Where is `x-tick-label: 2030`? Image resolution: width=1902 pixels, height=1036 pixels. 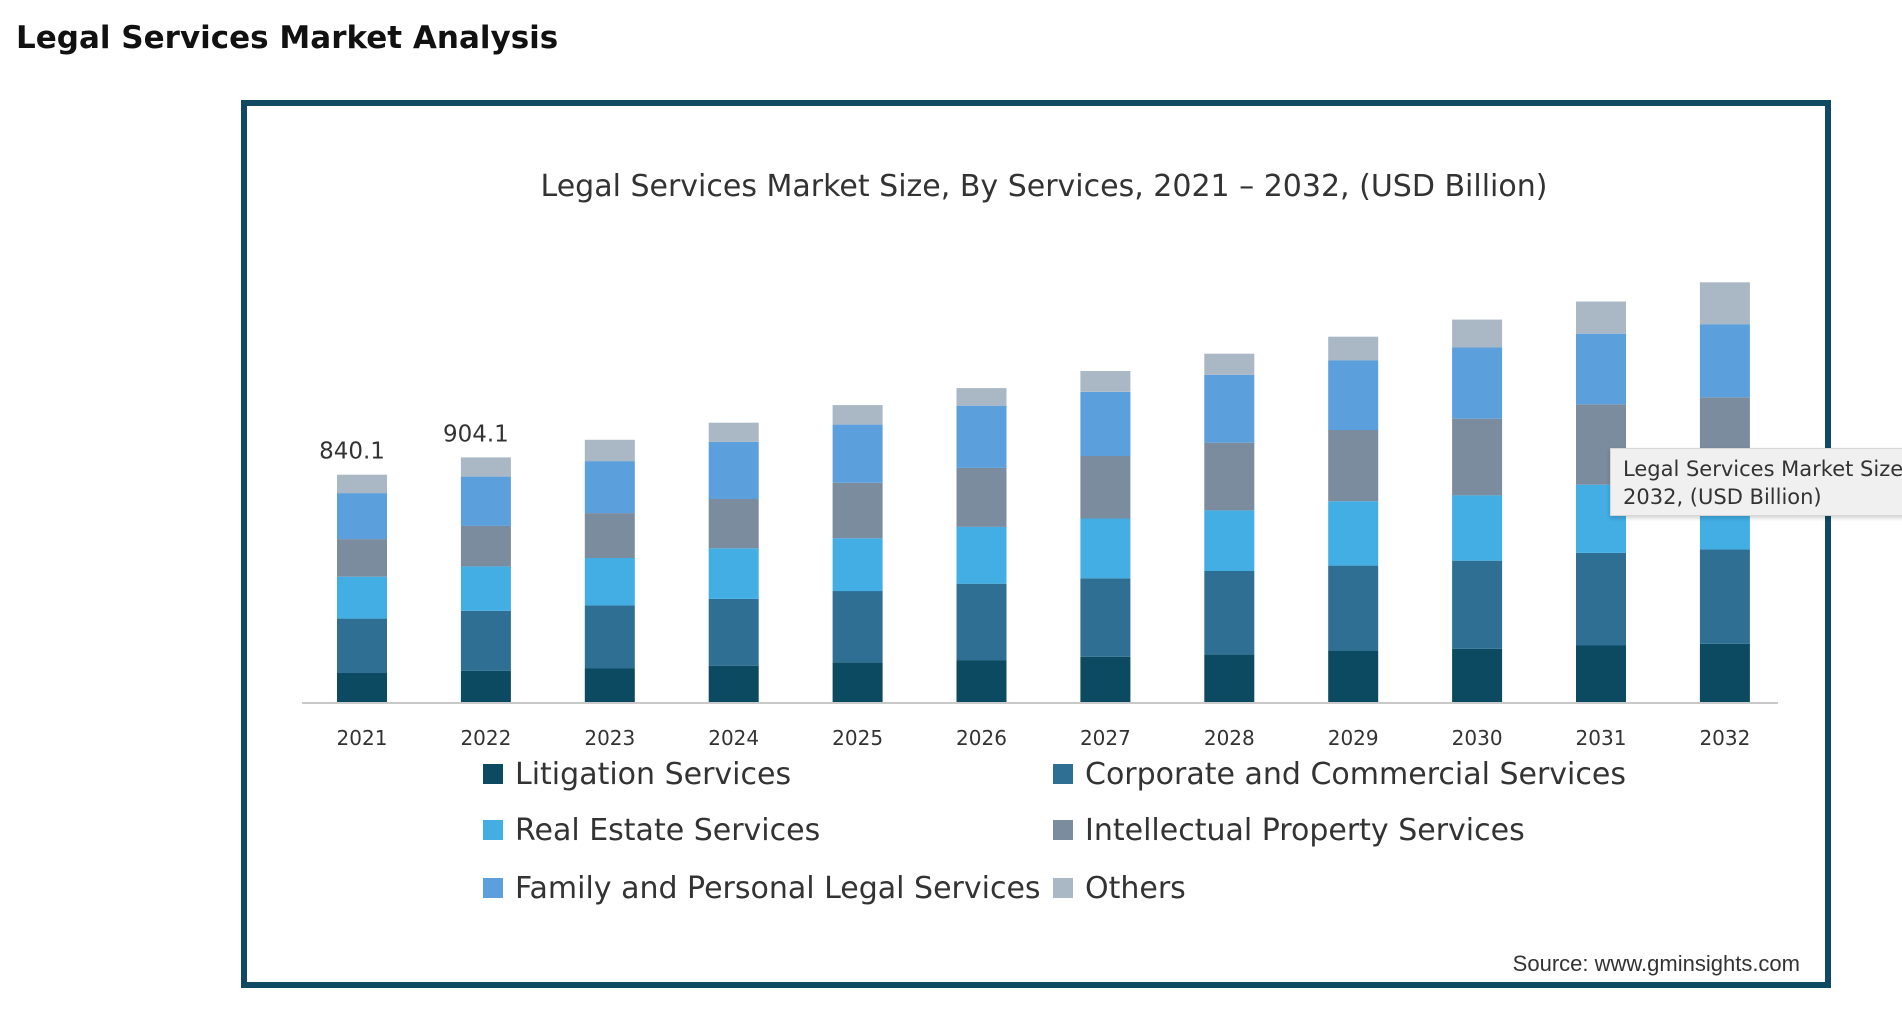
x-tick-label: 2030 is located at coordinates (1477, 738).